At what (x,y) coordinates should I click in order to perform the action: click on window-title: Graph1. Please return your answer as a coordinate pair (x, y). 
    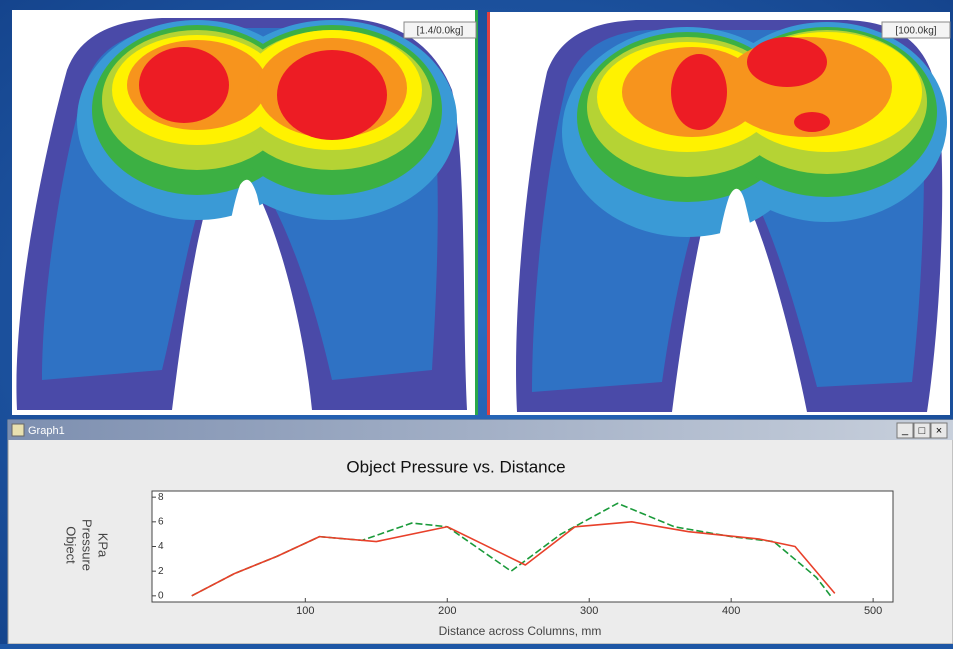
    Looking at the image, I should click on (46, 431).